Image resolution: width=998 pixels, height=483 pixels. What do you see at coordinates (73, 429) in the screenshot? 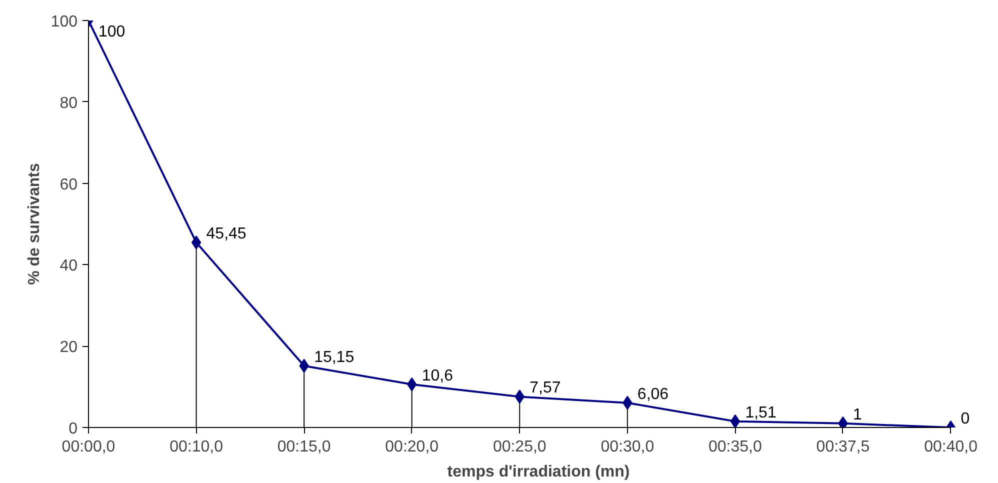
I see `y-tick-label: 0` at bounding box center [73, 429].